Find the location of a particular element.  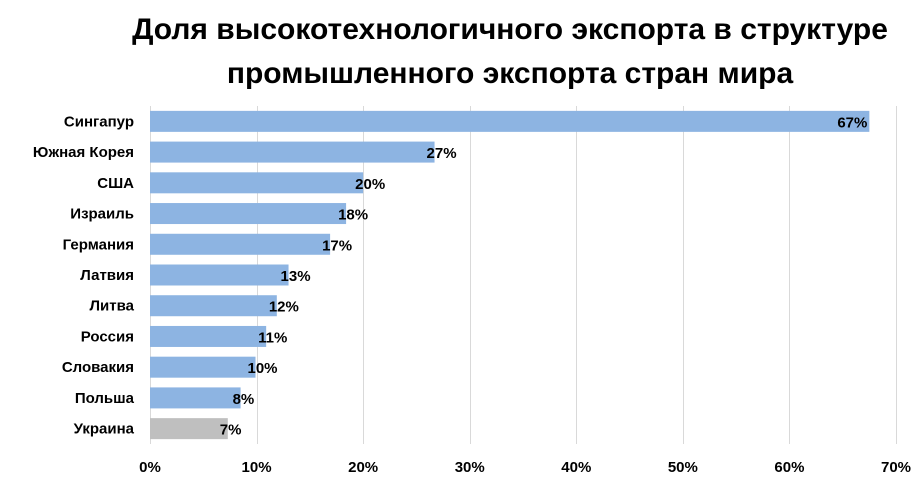

category-label-10: Польша is located at coordinates (105, 398).